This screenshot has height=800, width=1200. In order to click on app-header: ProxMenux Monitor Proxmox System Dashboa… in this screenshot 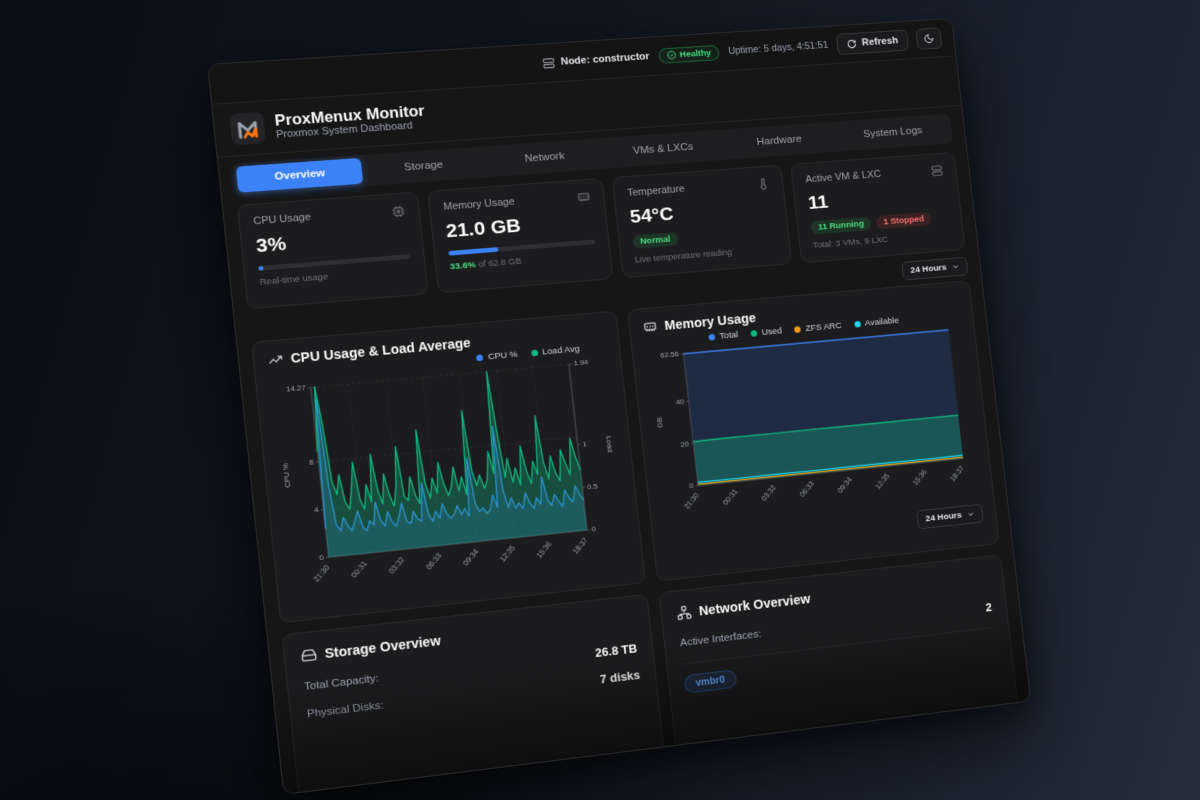, I will do `click(587, 107)`.